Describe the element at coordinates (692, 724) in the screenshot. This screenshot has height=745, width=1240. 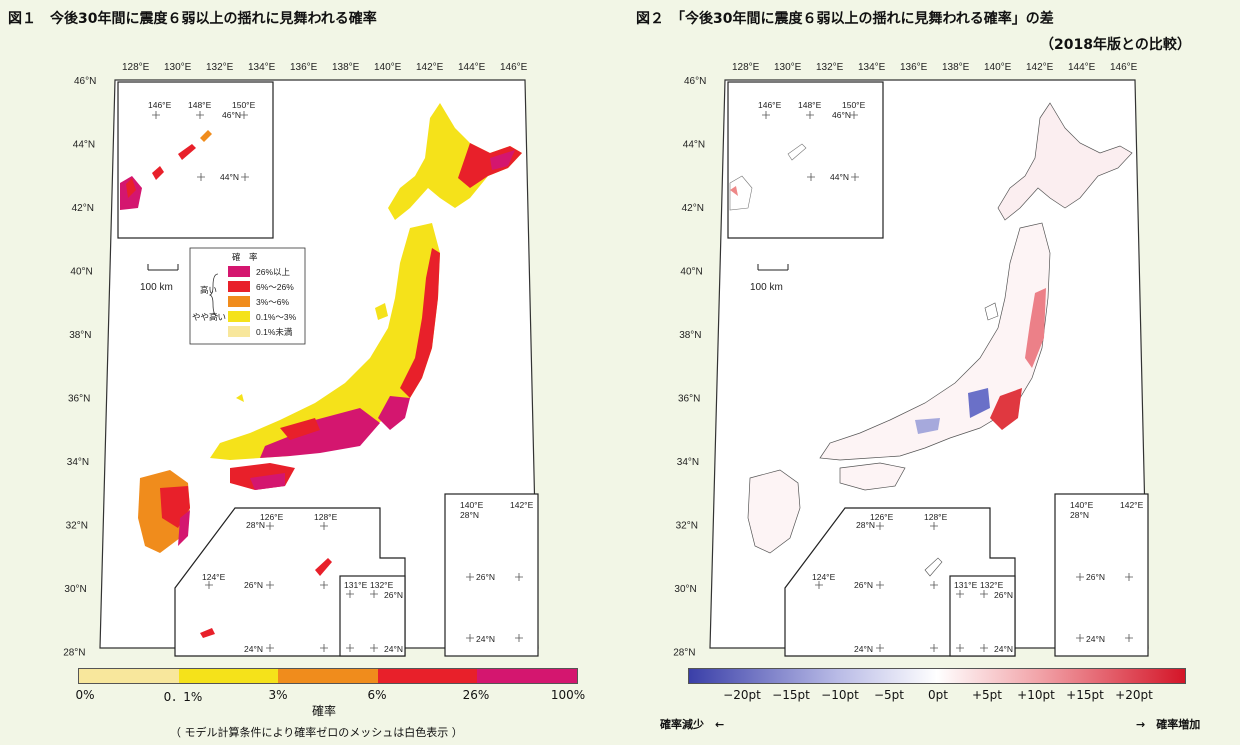
I see `fig2-decrease-label: 確率減少 ←` at that location.